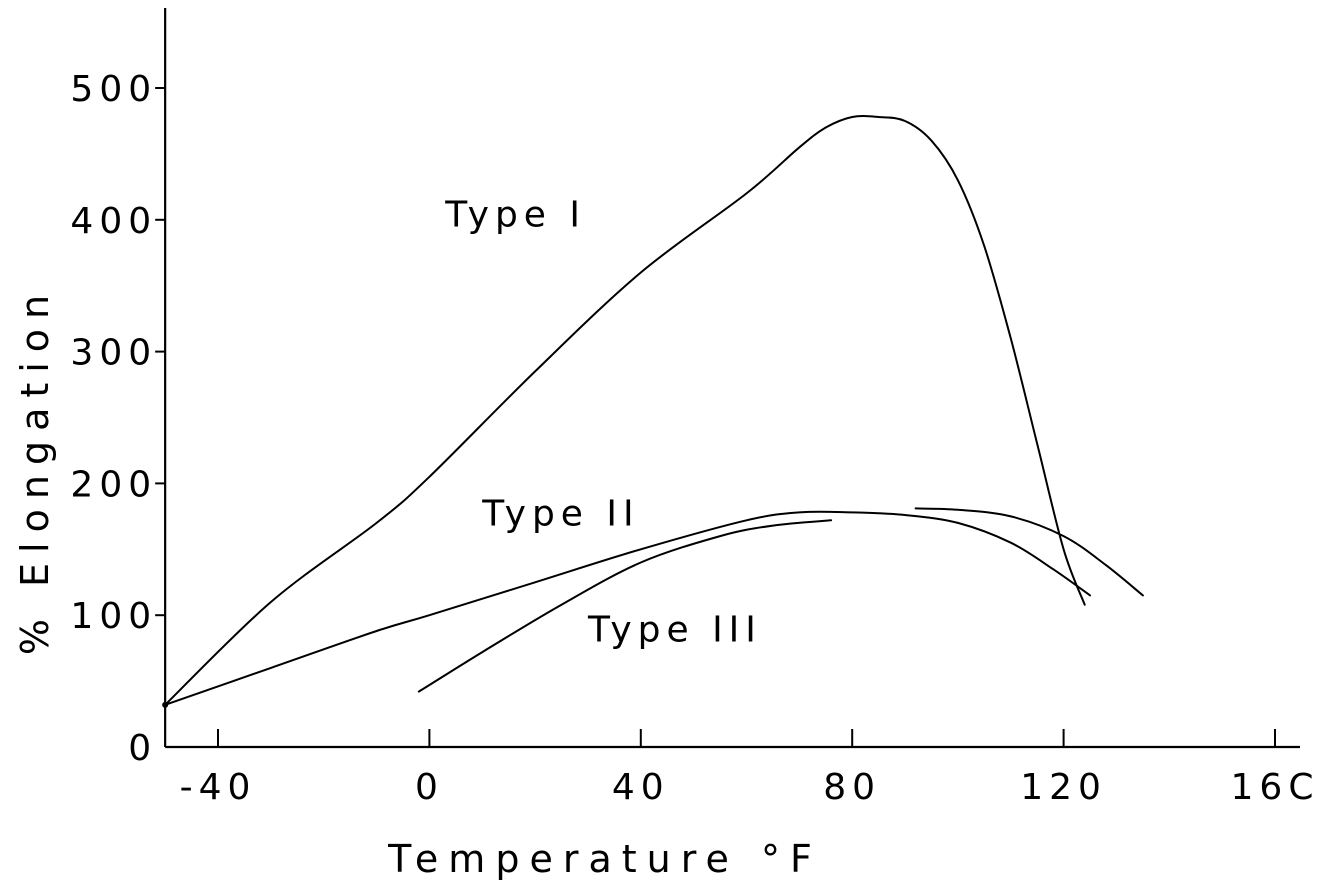  Describe the element at coordinates (515, 214) in the screenshot. I see `series-label: Type I` at that location.